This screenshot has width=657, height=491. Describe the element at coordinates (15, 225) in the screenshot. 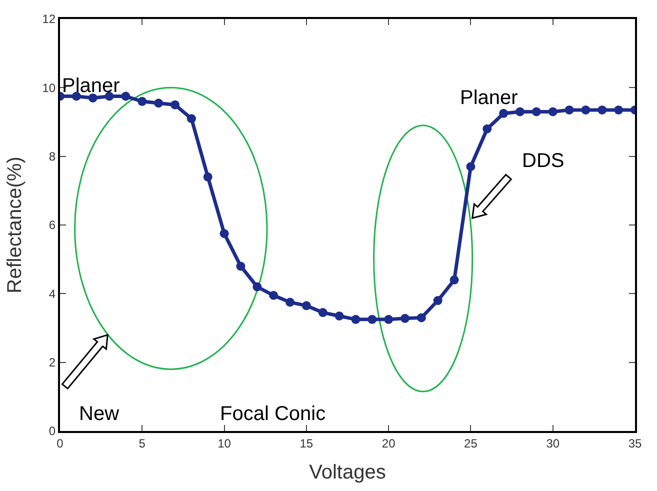

I see `y-axis-title: Reflectance(%)` at that location.